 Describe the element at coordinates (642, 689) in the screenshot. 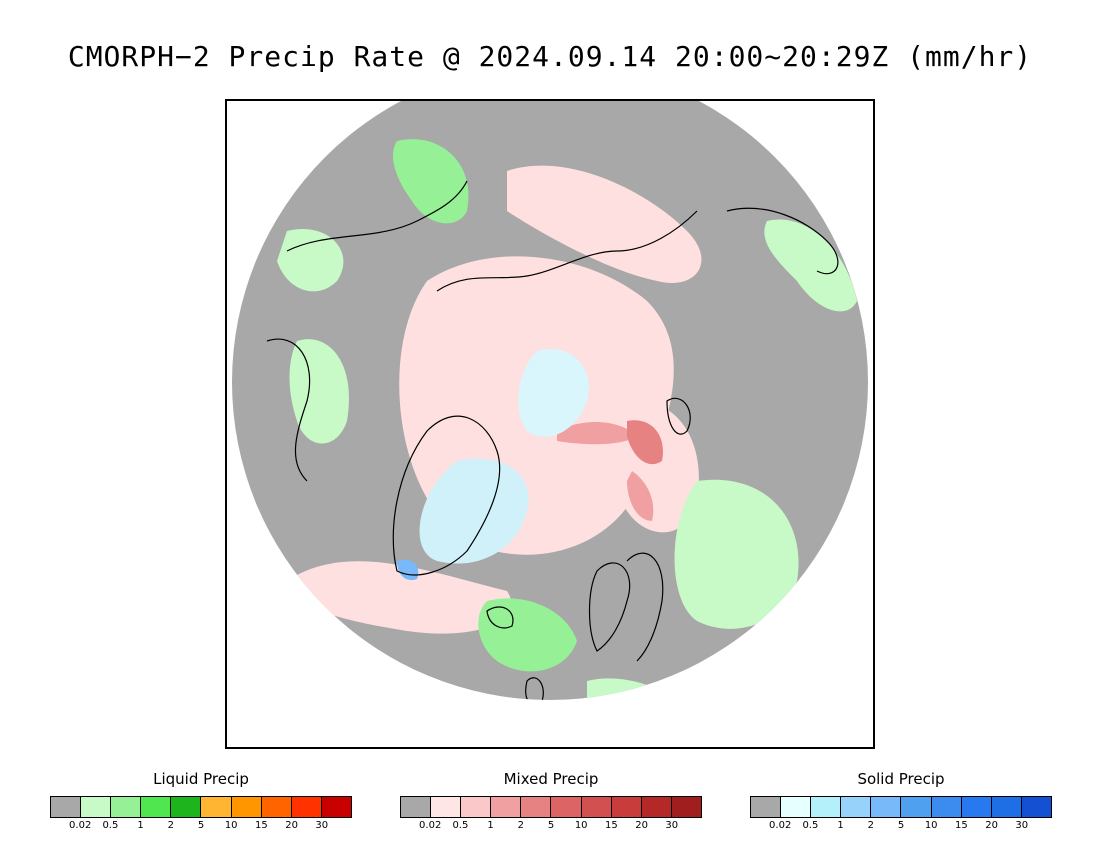

I see `liquid-precip-europe-south` at that location.